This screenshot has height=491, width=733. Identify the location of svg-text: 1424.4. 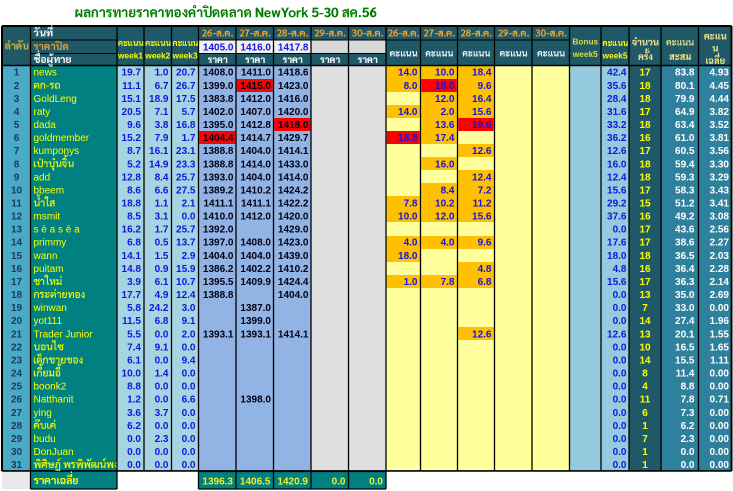
(293, 282).